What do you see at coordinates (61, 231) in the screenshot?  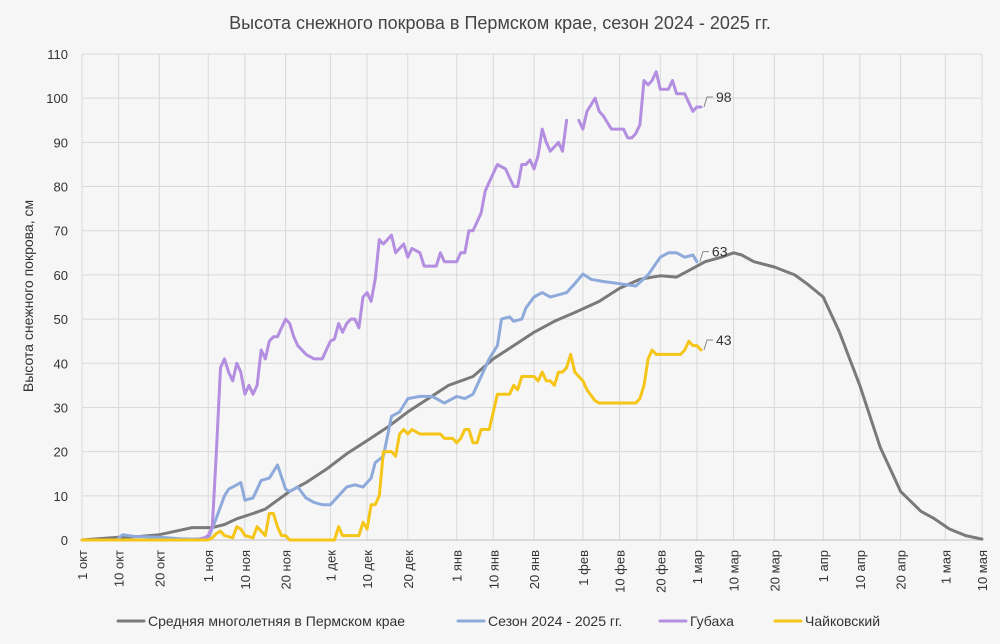 I see `y-tick-label: 70` at bounding box center [61, 231].